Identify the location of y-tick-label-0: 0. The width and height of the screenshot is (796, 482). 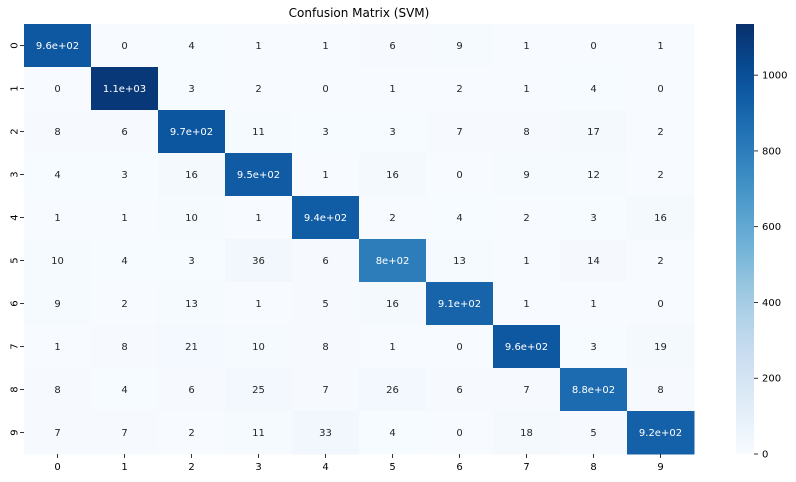
(15, 45).